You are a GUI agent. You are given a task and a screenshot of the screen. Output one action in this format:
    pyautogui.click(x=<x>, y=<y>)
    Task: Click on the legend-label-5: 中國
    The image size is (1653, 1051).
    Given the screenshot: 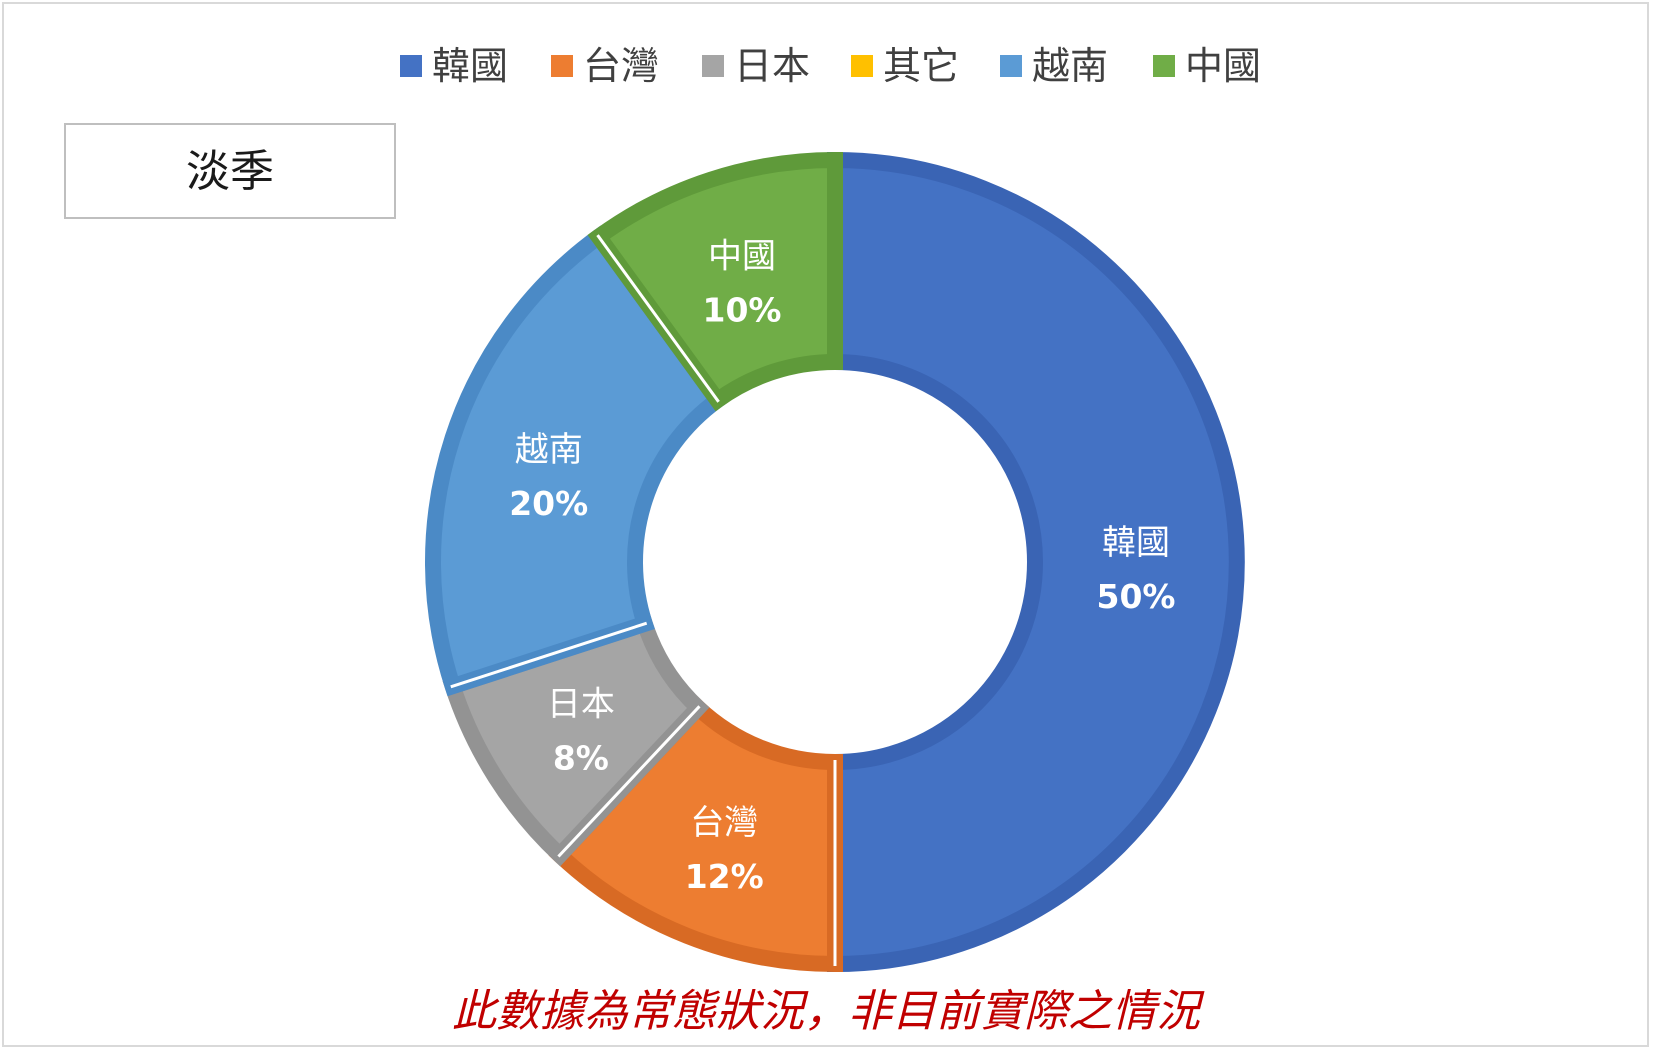 What is the action you would take?
    pyautogui.click(x=1223, y=66)
    